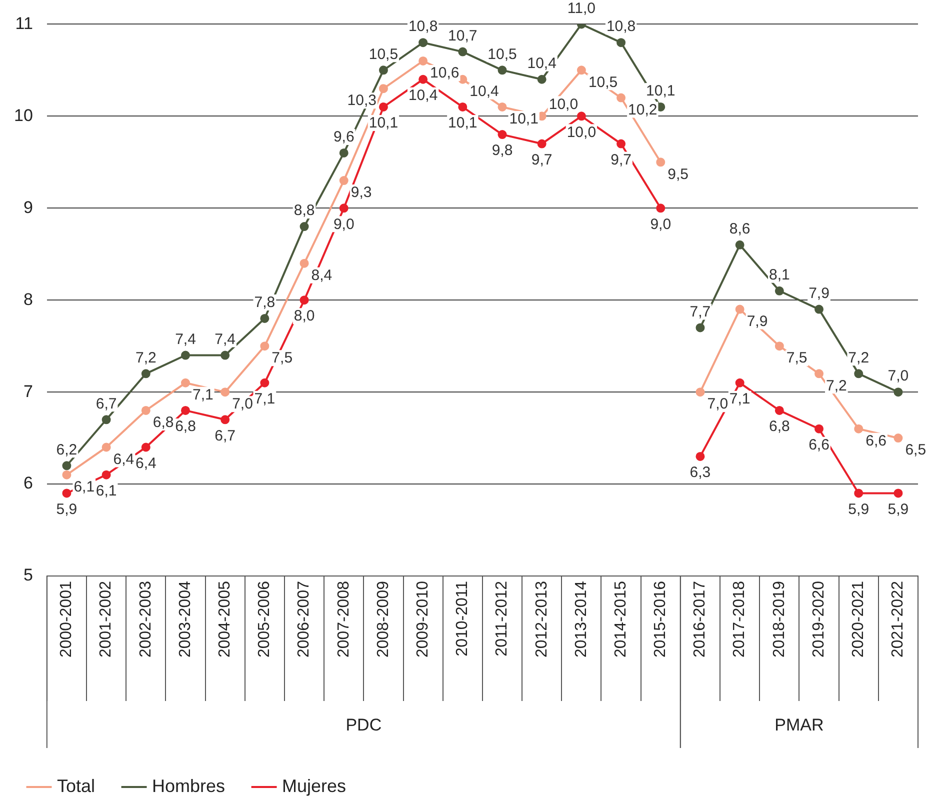  I want to click on data-label: 8,0, so click(304, 316).